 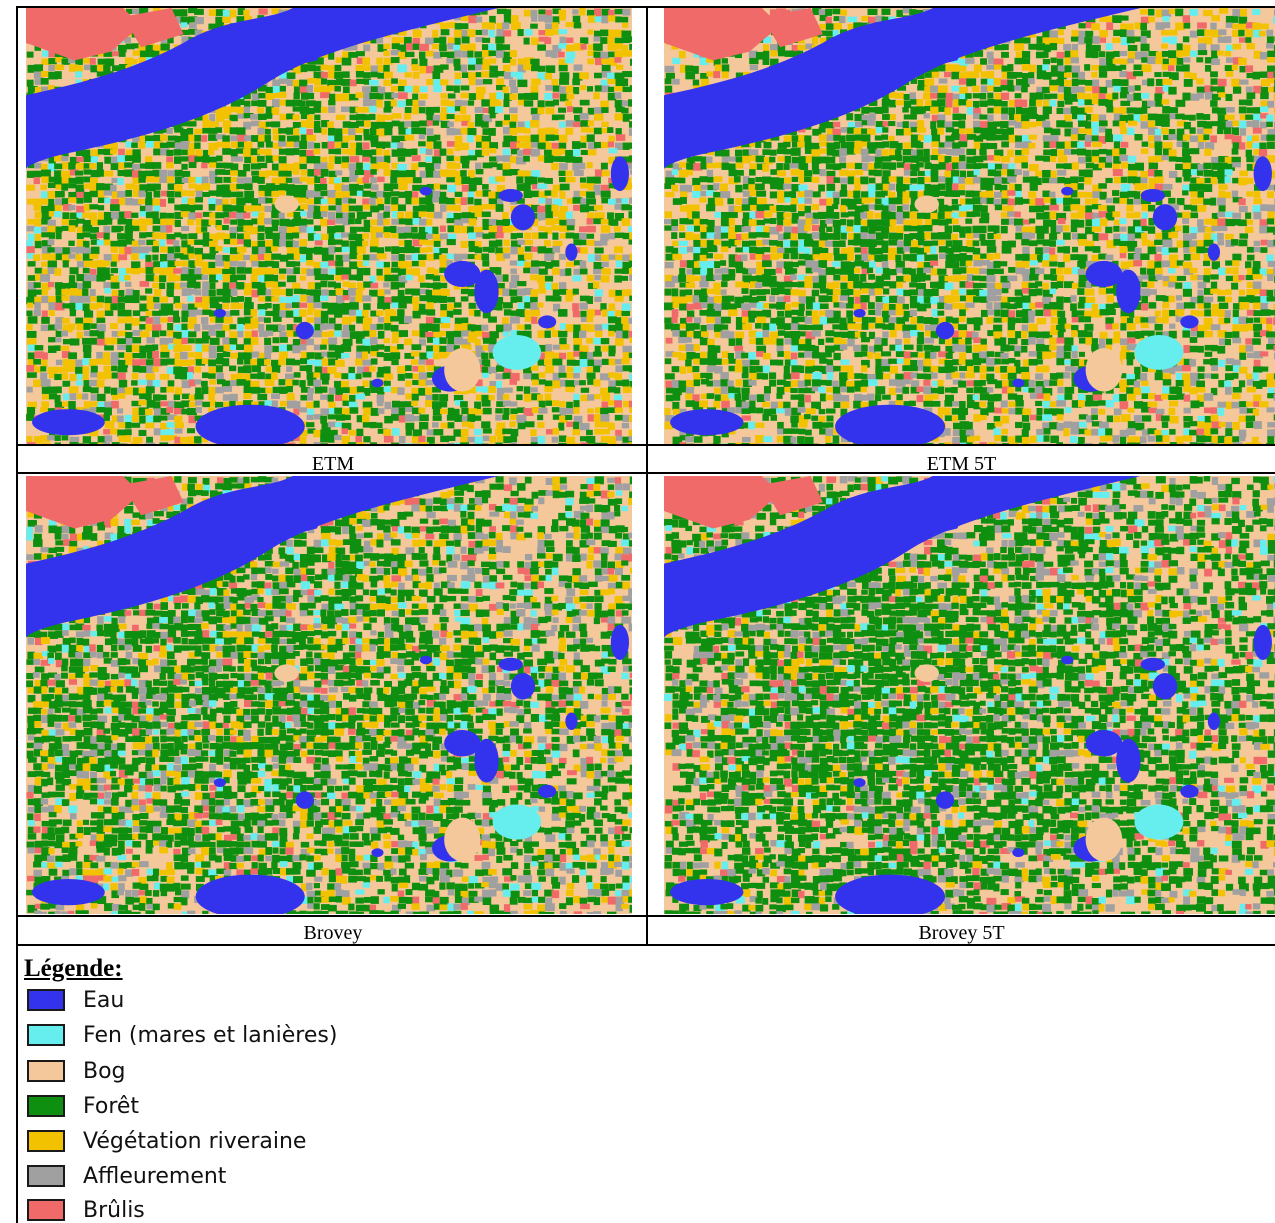 What do you see at coordinates (210, 1035) in the screenshot?
I see `legend-label: Fen (mares et lanières)` at bounding box center [210, 1035].